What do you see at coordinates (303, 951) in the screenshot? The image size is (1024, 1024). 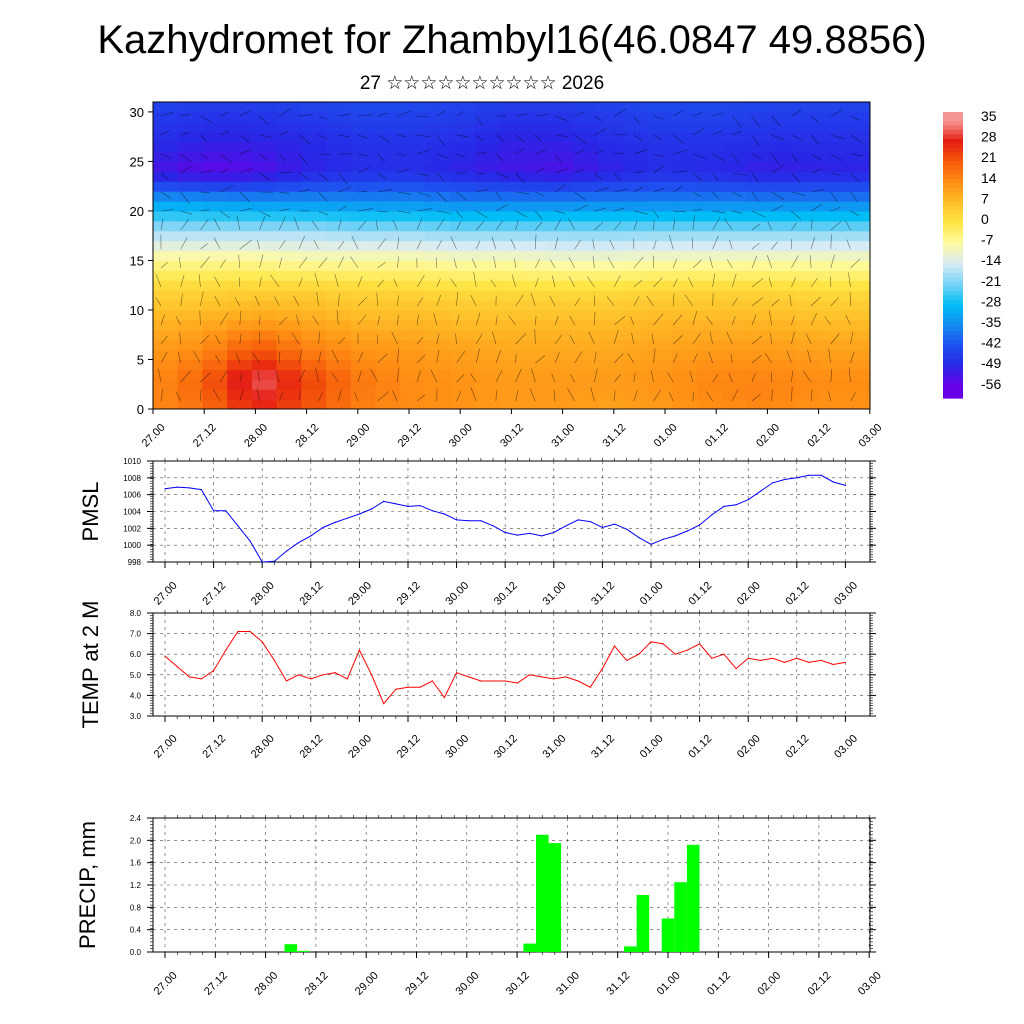 I see `precip-bar` at bounding box center [303, 951].